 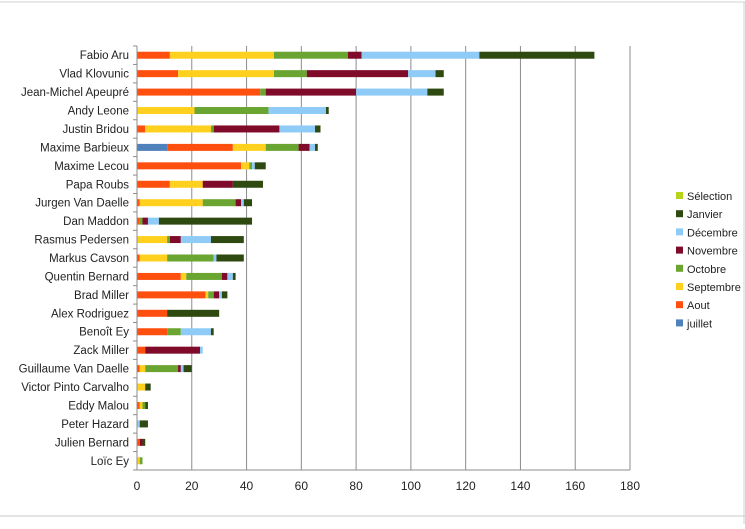 What do you see at coordinates (95, 425) in the screenshot?
I see `category-label: Peter Hazard` at bounding box center [95, 425].